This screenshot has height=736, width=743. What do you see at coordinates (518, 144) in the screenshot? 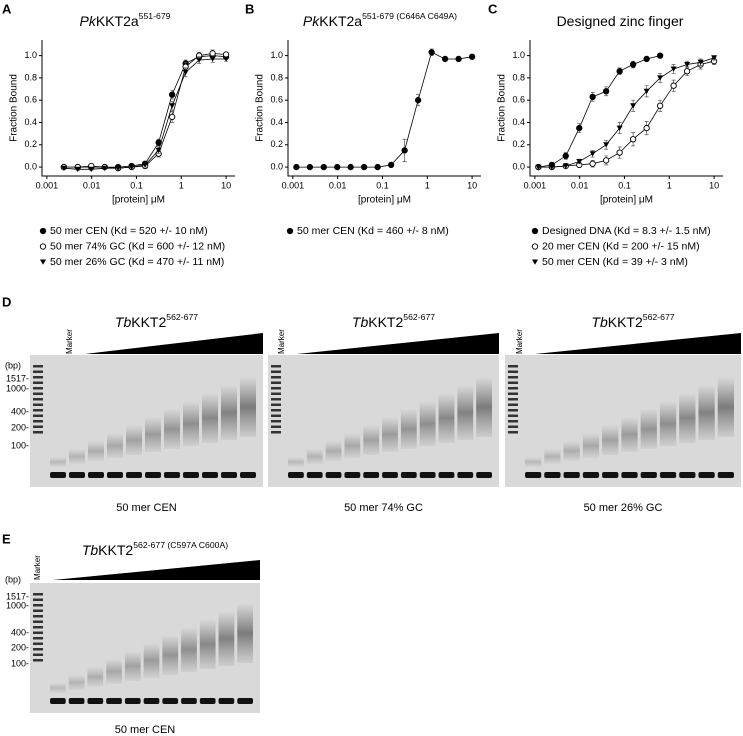
I see `y-tick-label: 0.2` at bounding box center [518, 144].